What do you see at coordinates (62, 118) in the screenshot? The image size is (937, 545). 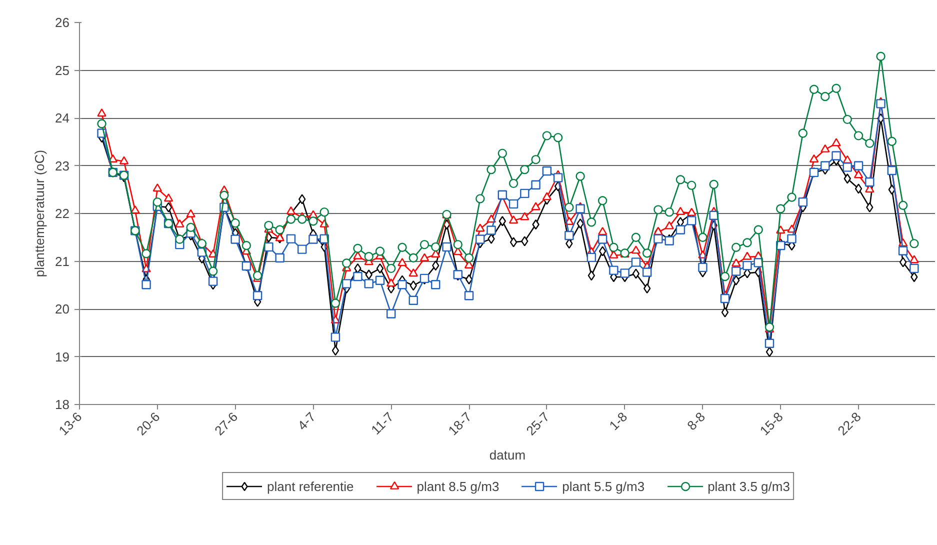 I see `y-tick-label: 24` at bounding box center [62, 118].